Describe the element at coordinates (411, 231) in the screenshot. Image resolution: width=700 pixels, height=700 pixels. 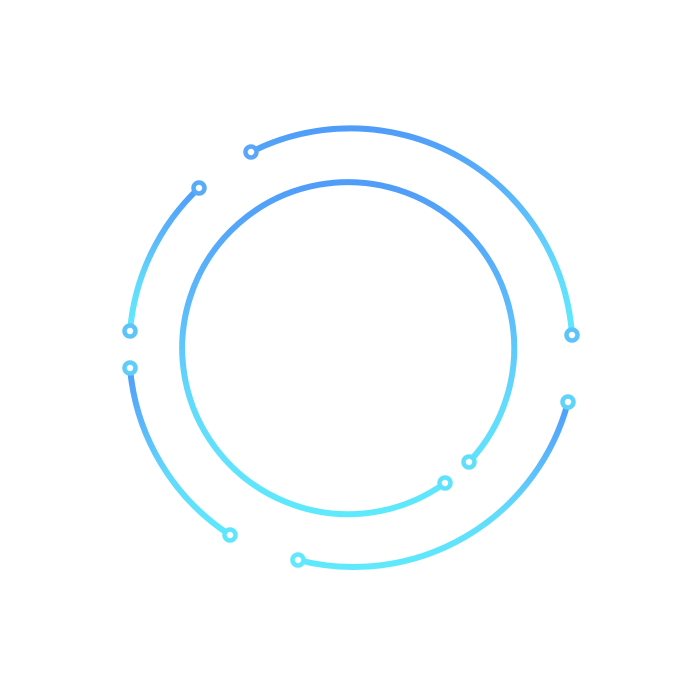
I see `outer-top-right-segment` at that location.